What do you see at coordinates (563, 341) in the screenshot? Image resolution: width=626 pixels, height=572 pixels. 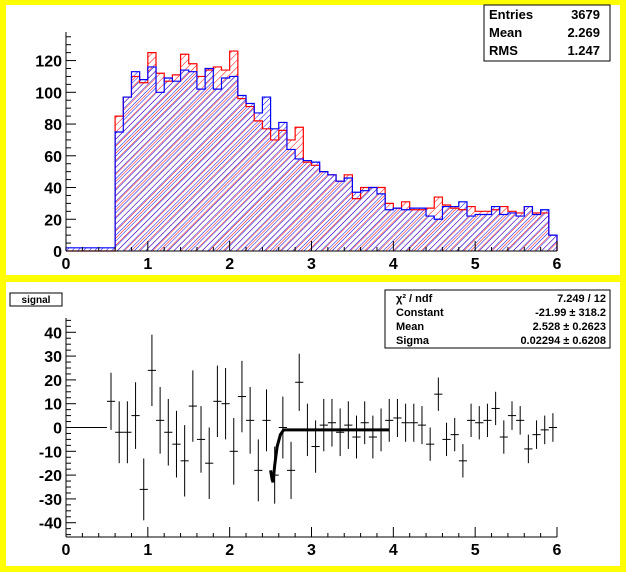 I see `fit-sigma-value: 0.02294 ± 0.6208` at bounding box center [563, 341].